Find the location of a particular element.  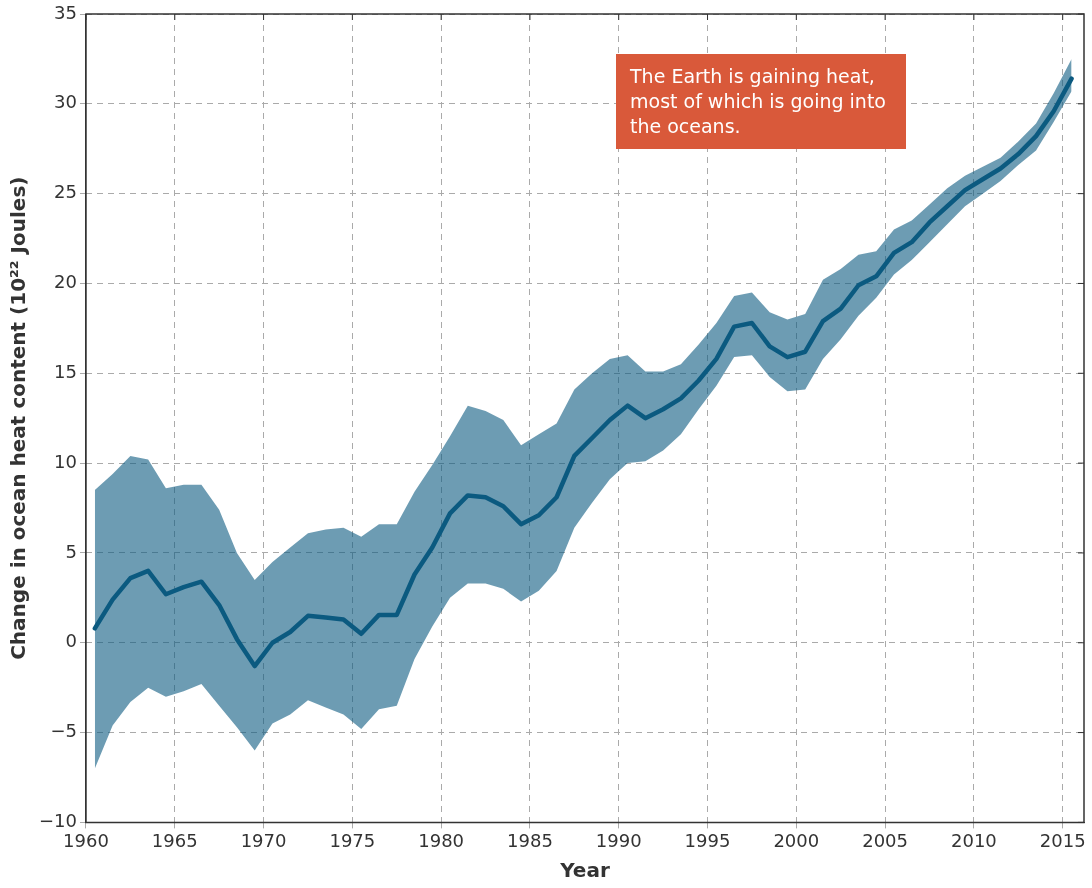

annotation: The Earth is gaining heat, most of which is going into the oceans. is located at coordinates (761, 101).